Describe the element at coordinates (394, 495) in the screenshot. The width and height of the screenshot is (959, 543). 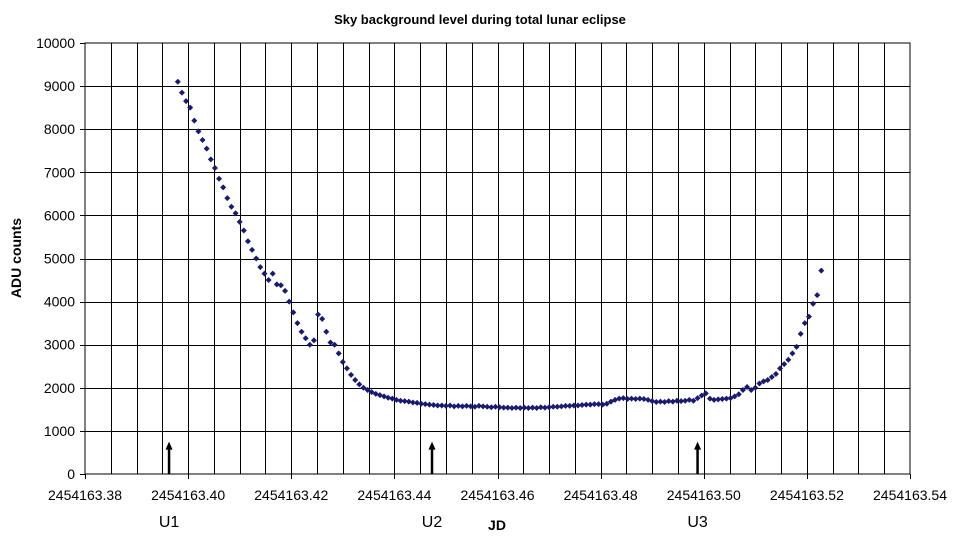
I see `x-tick-label: 2454163.44` at that location.